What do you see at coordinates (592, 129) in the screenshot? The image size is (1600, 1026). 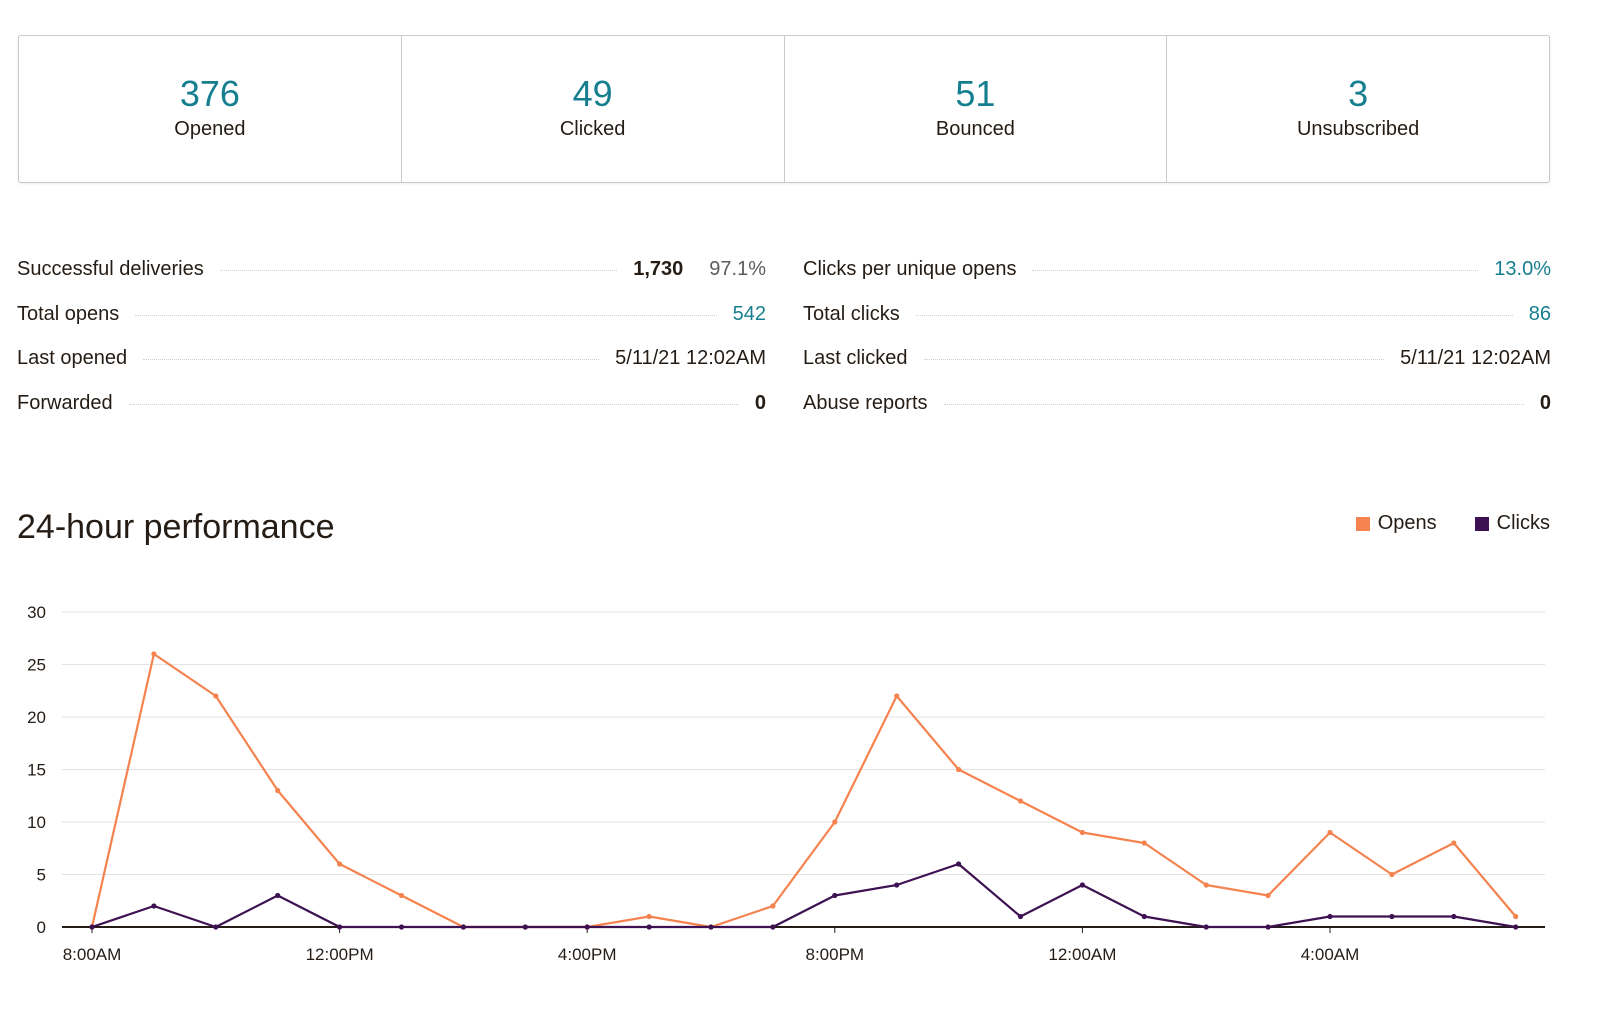 I see `stat-label: Clicked` at bounding box center [592, 129].